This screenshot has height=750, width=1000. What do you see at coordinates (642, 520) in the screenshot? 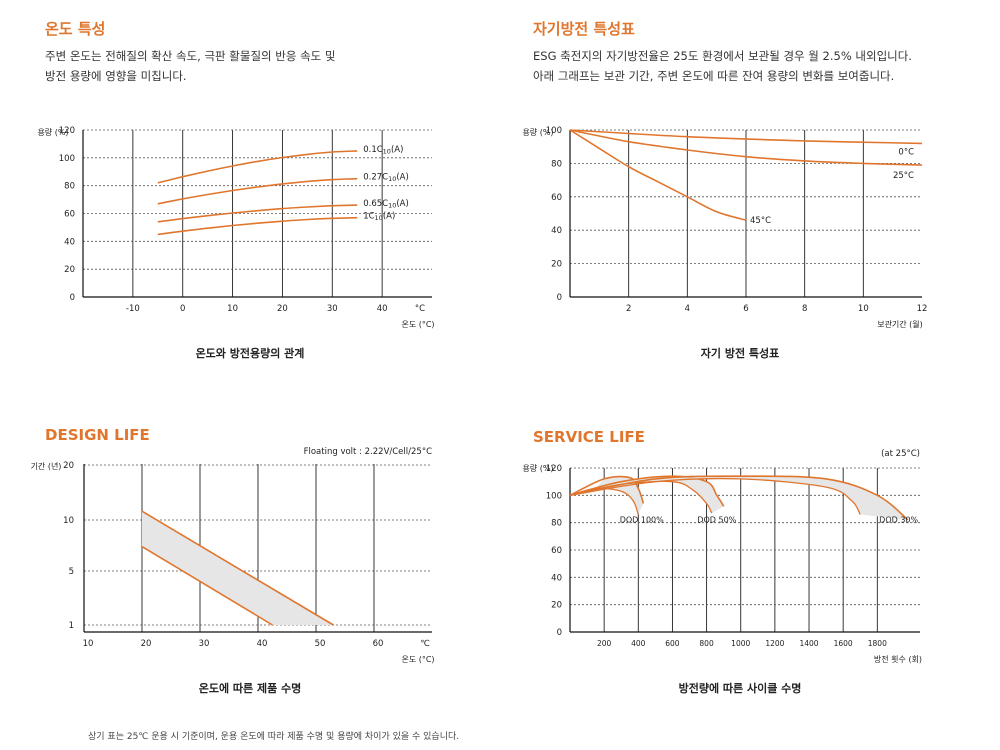
I see `service-series-label: DOD 100%` at bounding box center [642, 520].